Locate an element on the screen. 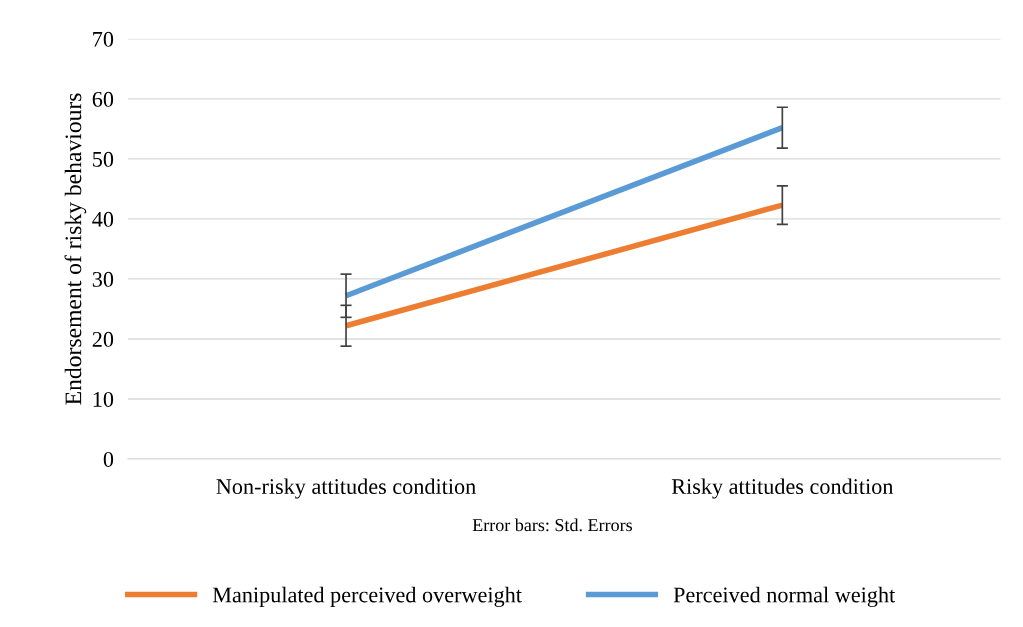  y-tick-label: 60 is located at coordinates (103, 99).